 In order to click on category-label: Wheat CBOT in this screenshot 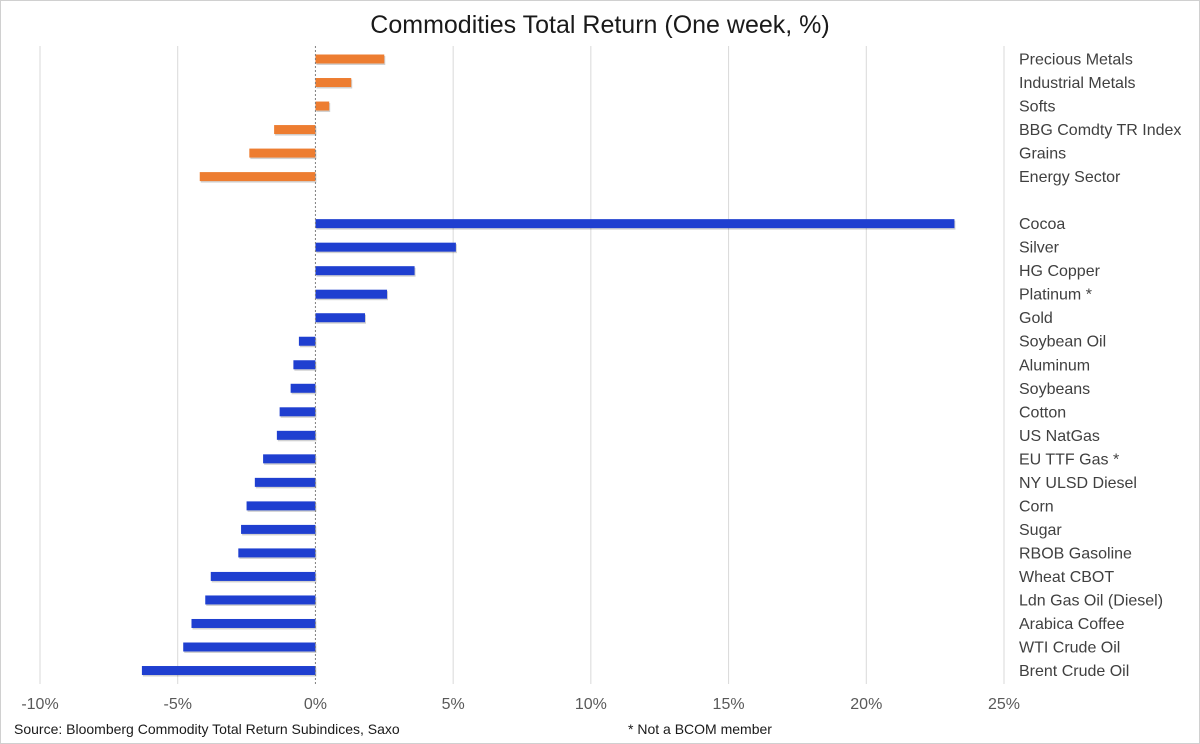, I will do `click(1066, 577)`.